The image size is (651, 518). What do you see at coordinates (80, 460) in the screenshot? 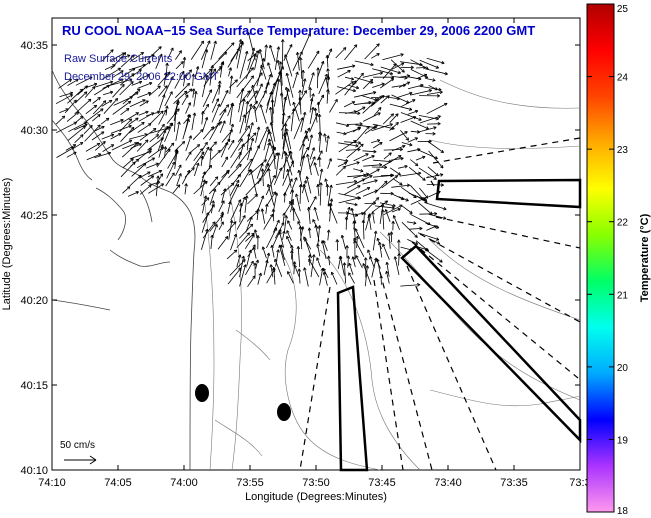
I see `scale-arrow` at bounding box center [80, 460].